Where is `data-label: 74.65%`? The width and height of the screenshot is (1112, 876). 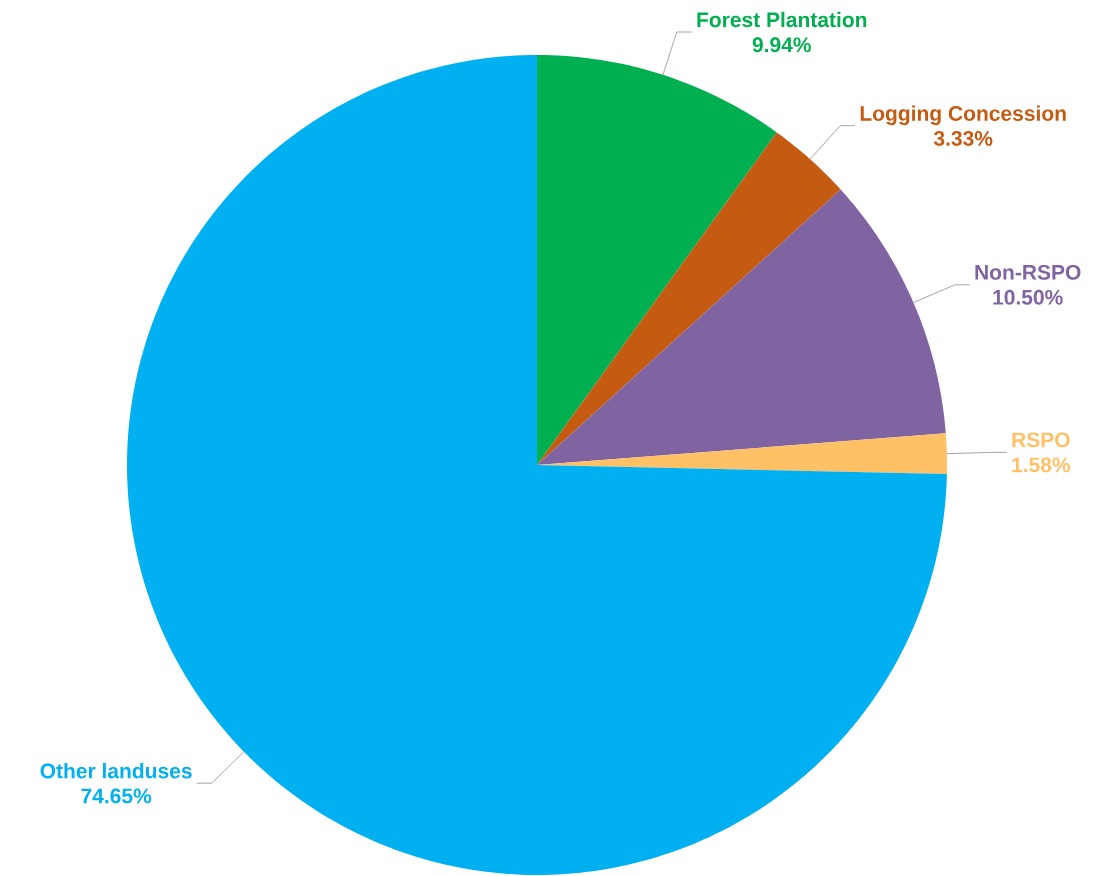 data-label: 74.65% is located at coordinates (116, 796).